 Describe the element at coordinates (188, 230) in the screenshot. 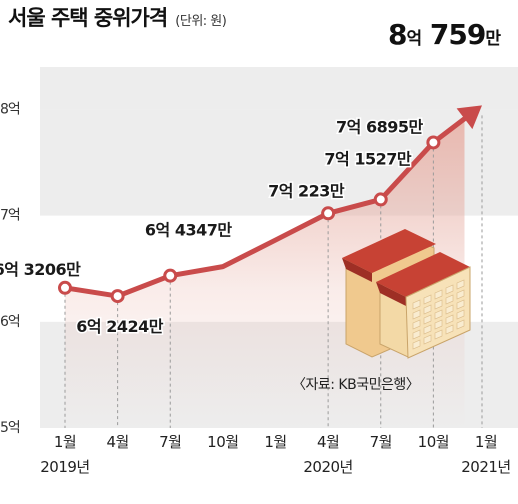

I see `data-label: 6억 4347만` at that location.